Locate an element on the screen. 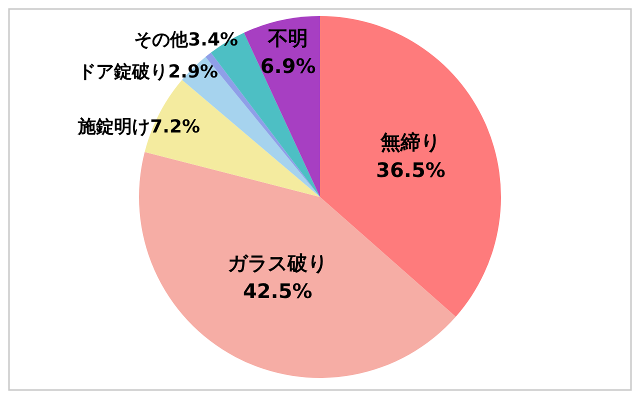 The width and height of the screenshot is (640, 395). slice-label: 無締り is located at coordinates (410, 142).